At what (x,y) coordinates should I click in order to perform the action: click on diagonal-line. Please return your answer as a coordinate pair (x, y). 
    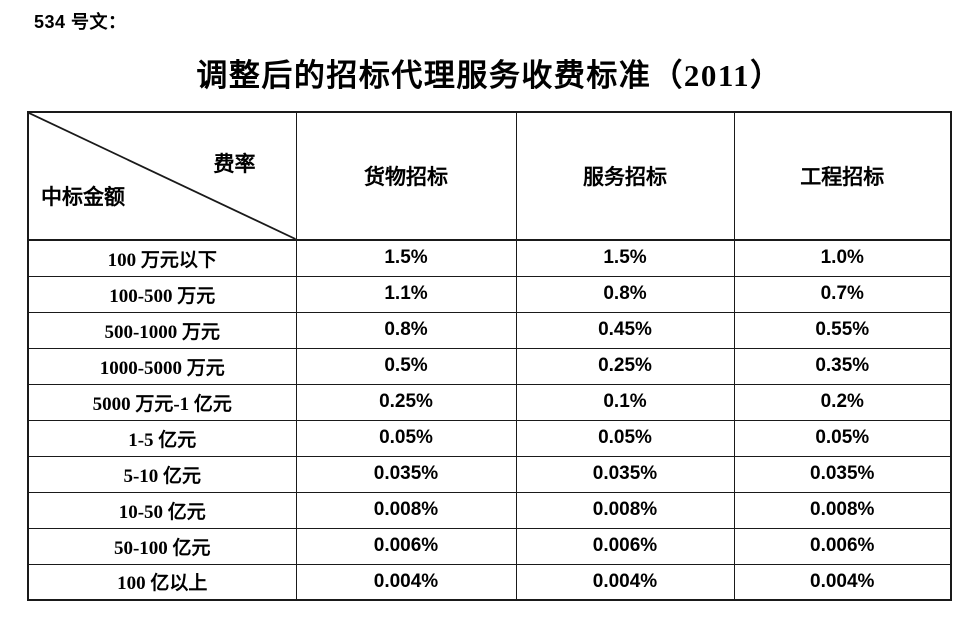
    Looking at the image, I should click on (162, 176).